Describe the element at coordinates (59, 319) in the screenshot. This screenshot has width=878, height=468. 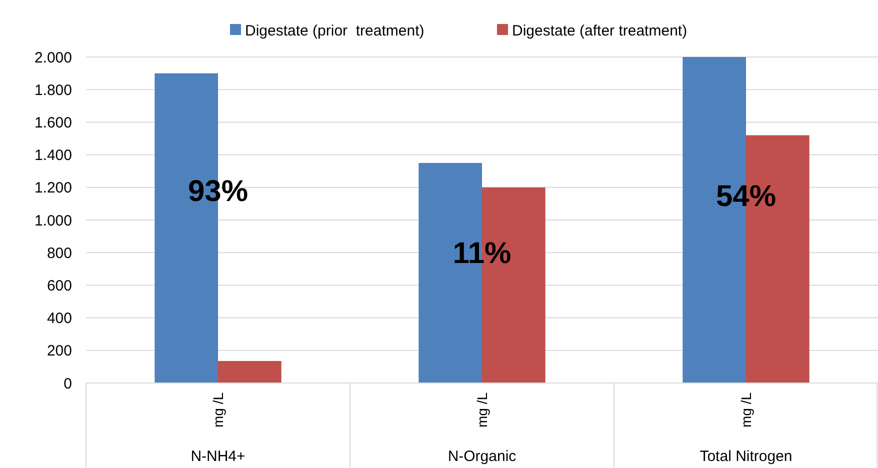
I see `y-tick-label: 400` at that location.